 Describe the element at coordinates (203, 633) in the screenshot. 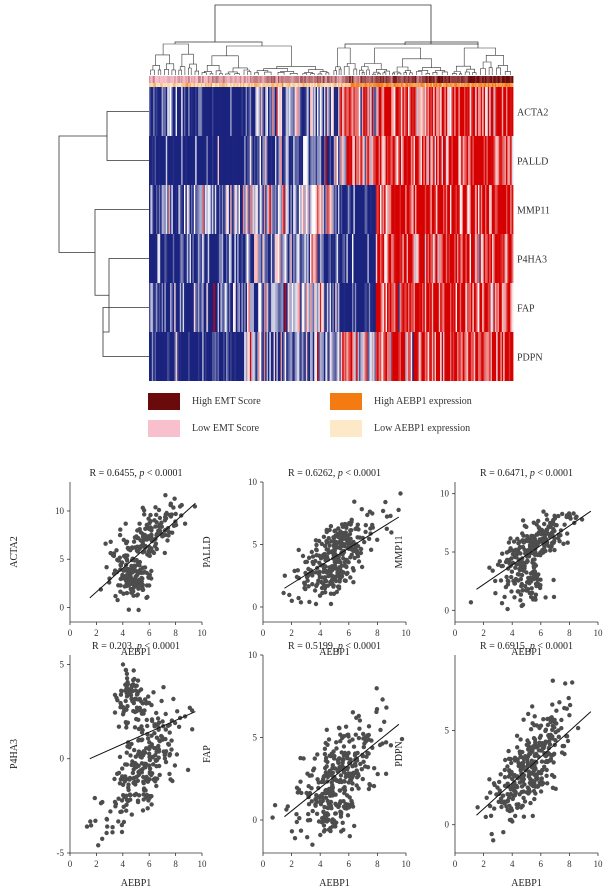

I see `x-tick-label: 10` at that location.